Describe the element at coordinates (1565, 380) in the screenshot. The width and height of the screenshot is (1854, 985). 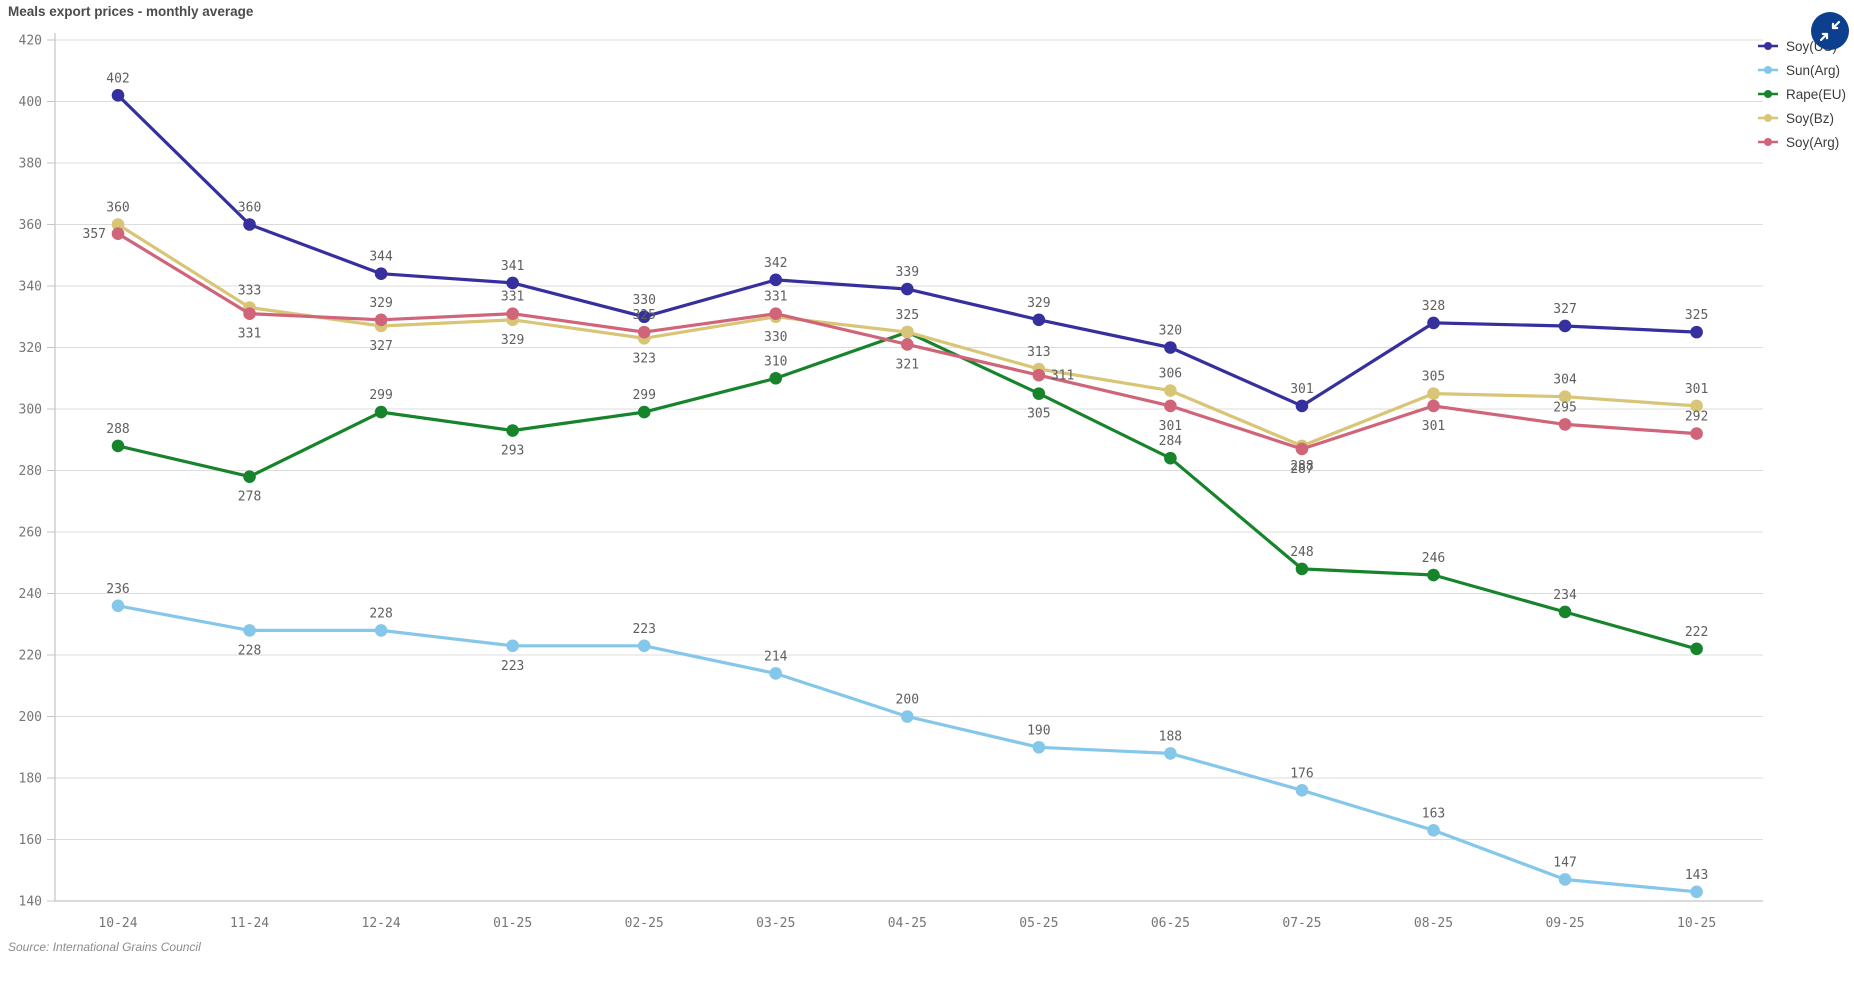
I see `data-point-label: 304` at that location.